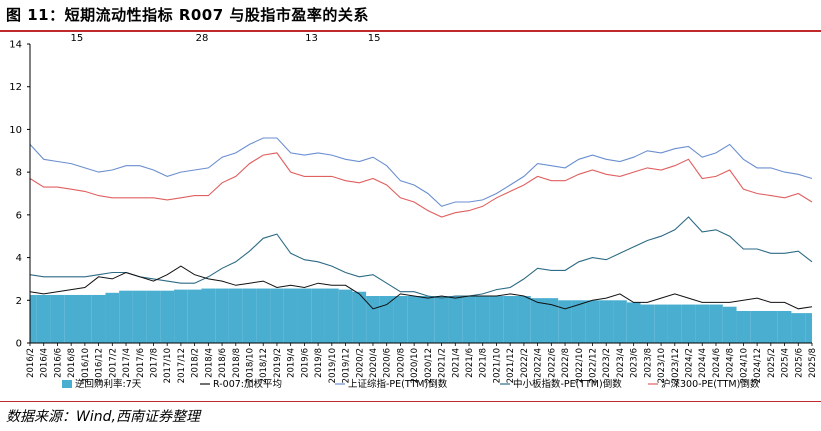 The width and height of the screenshot is (821, 431). What do you see at coordinates (525, 363) in the screenshot?
I see `x-tick-label: 2022/2` at bounding box center [525, 363].